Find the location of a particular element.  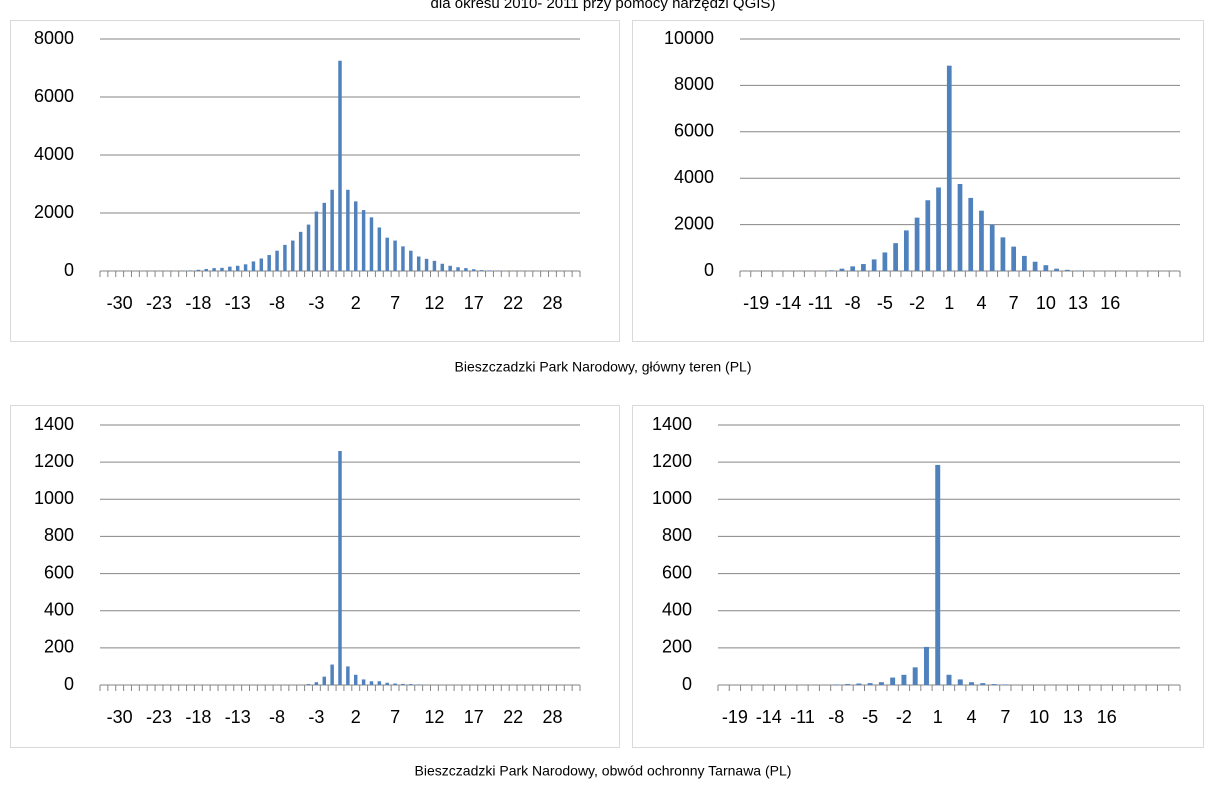

x-tick-label: 10 is located at coordinates (1039, 717).